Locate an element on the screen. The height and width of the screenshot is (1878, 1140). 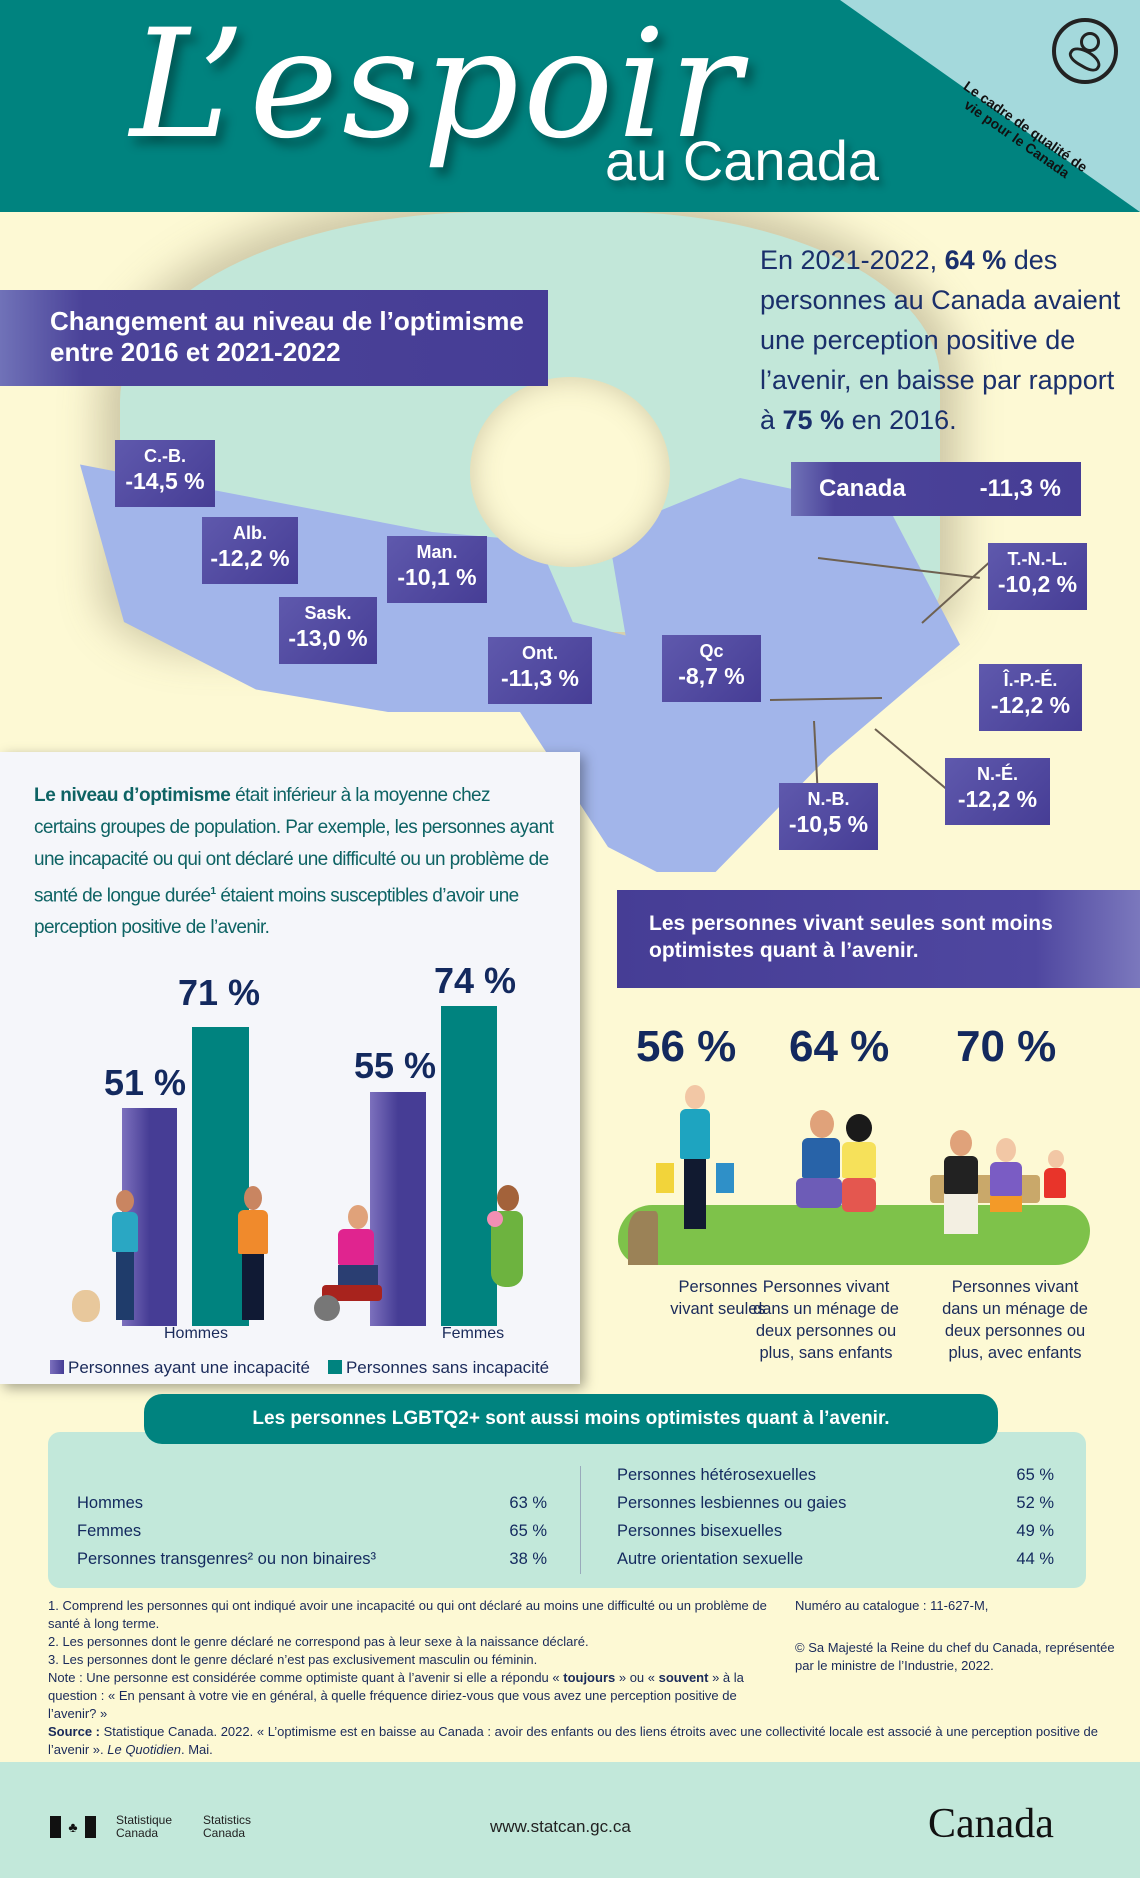
lgbtq-row-orientation: Personnes hétérosexuelles 65 % is located at coordinates (835, 1475).